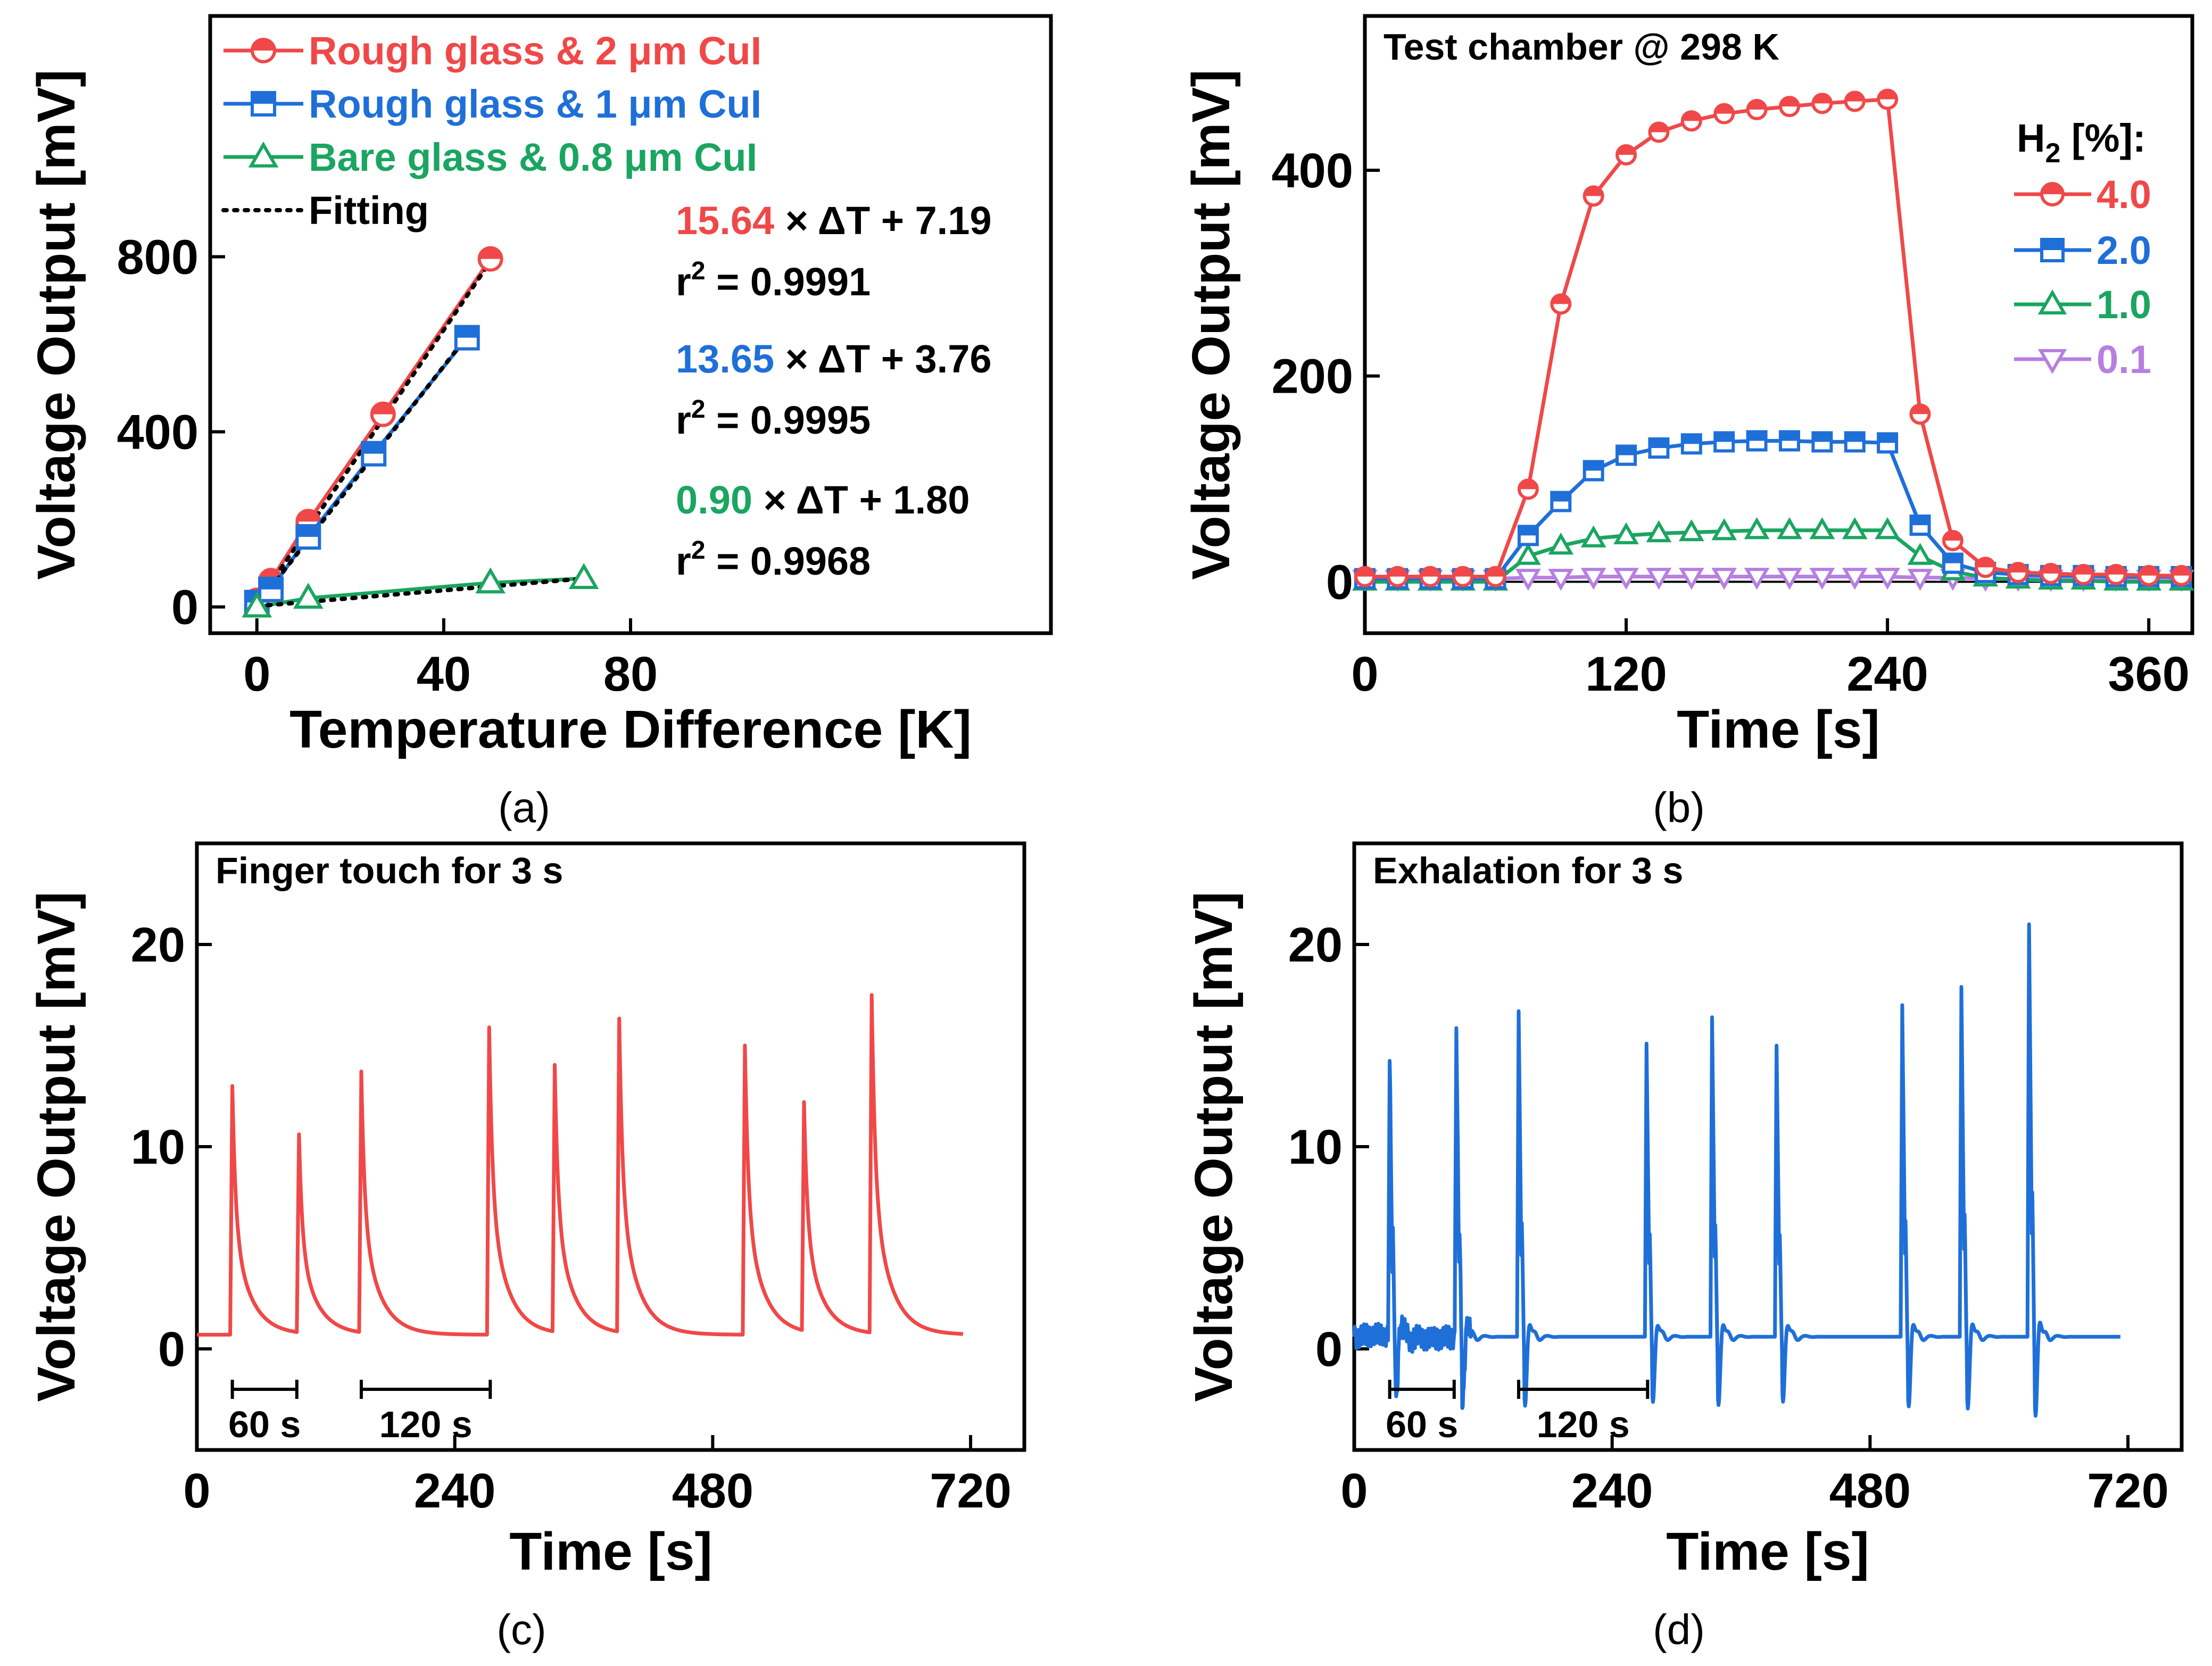 This screenshot has width=2212, height=1666. What do you see at coordinates (773, 559) in the screenshot?
I see `panel-a-r2: r2 = 0.9968` at bounding box center [773, 559].